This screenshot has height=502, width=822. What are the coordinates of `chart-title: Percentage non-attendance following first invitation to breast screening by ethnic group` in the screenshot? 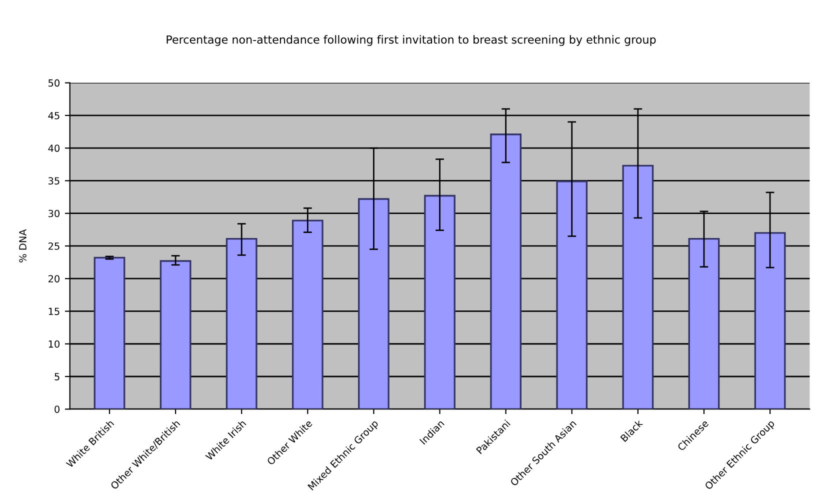 It's located at (411, 40).